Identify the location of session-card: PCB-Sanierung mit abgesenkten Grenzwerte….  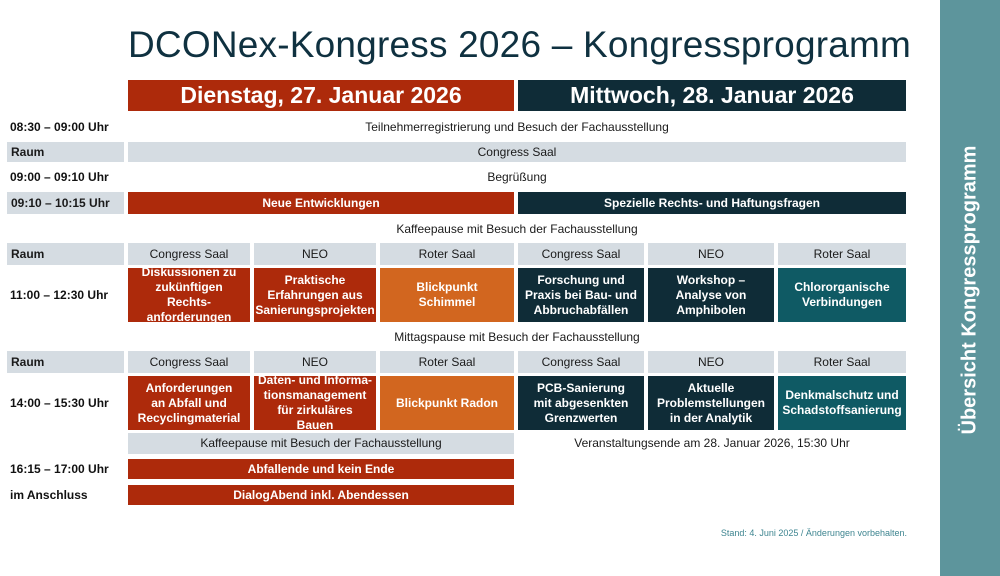
(581, 403).